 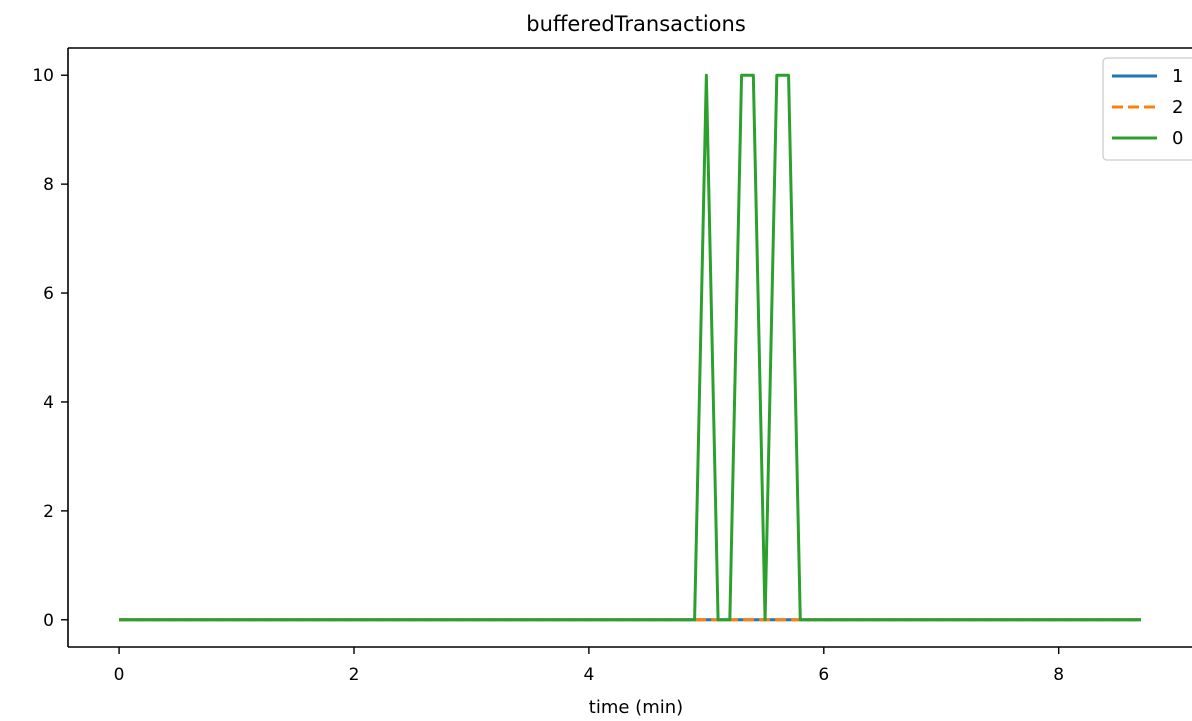 What do you see at coordinates (1177, 138) in the screenshot?
I see `legend-label-0: 0` at bounding box center [1177, 138].